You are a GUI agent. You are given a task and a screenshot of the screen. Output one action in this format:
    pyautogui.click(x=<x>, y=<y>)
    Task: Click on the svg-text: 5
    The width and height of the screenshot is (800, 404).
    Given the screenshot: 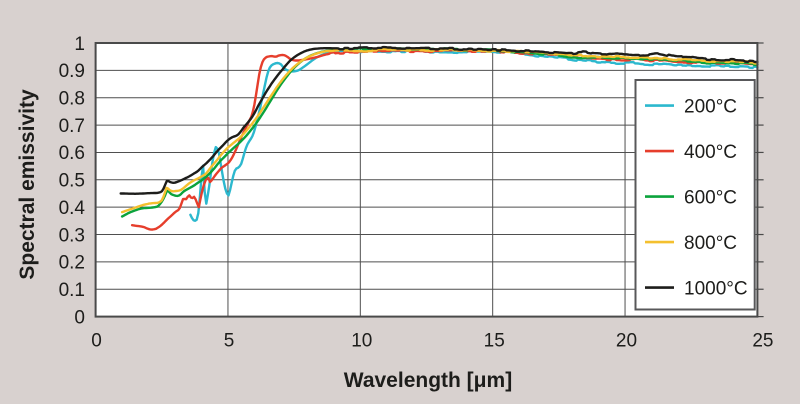 What is the action you would take?
    pyautogui.click(x=229, y=341)
    